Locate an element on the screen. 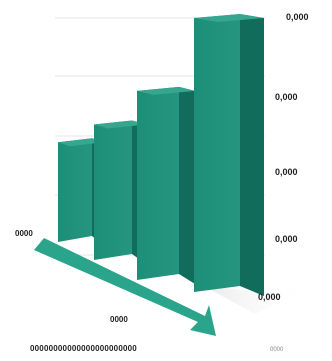 This screenshot has width=332, height=361. growth-arrow is located at coordinates (125, 287).